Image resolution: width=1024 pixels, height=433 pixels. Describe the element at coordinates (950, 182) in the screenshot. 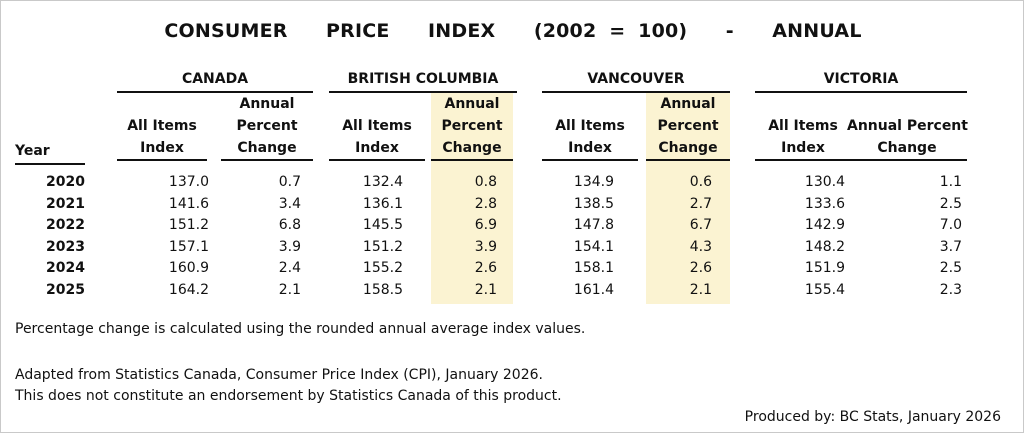

I see `percent-change-cell: 1.1` at that location.